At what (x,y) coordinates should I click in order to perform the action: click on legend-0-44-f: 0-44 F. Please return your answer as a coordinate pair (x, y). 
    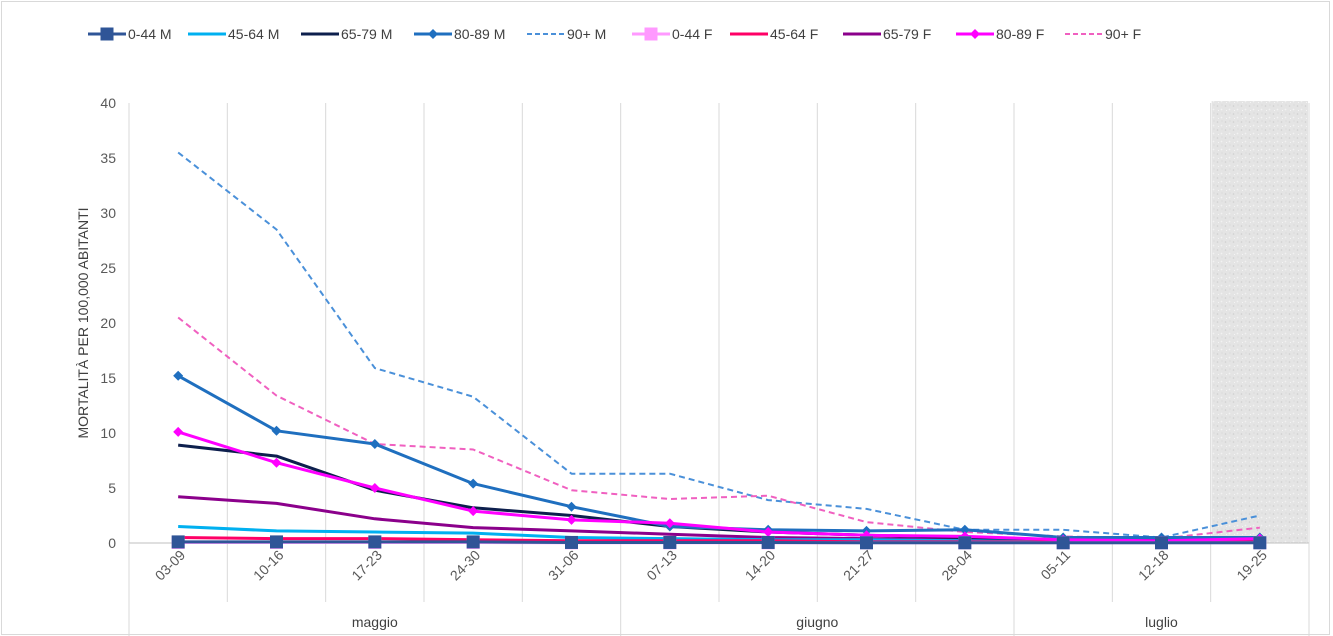
    Looking at the image, I should click on (672, 34).